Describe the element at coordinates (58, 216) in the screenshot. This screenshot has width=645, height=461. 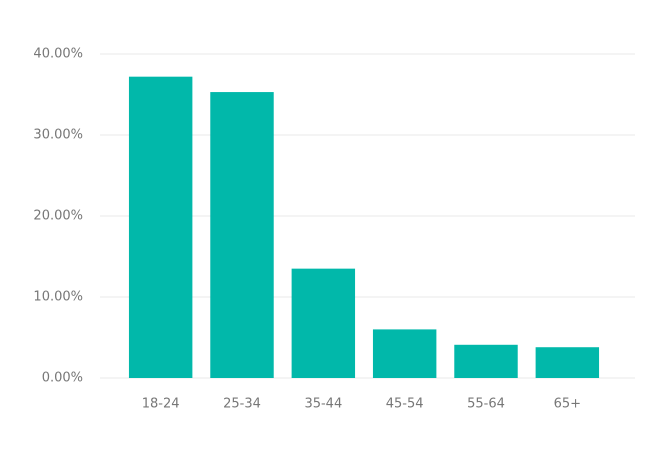
I see `y-tick-label: 20.00%` at that location.